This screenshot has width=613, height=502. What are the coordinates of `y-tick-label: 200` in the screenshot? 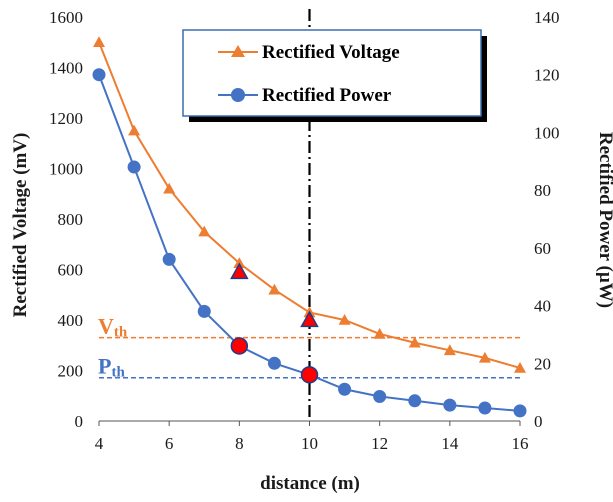 It's located at (71, 371).